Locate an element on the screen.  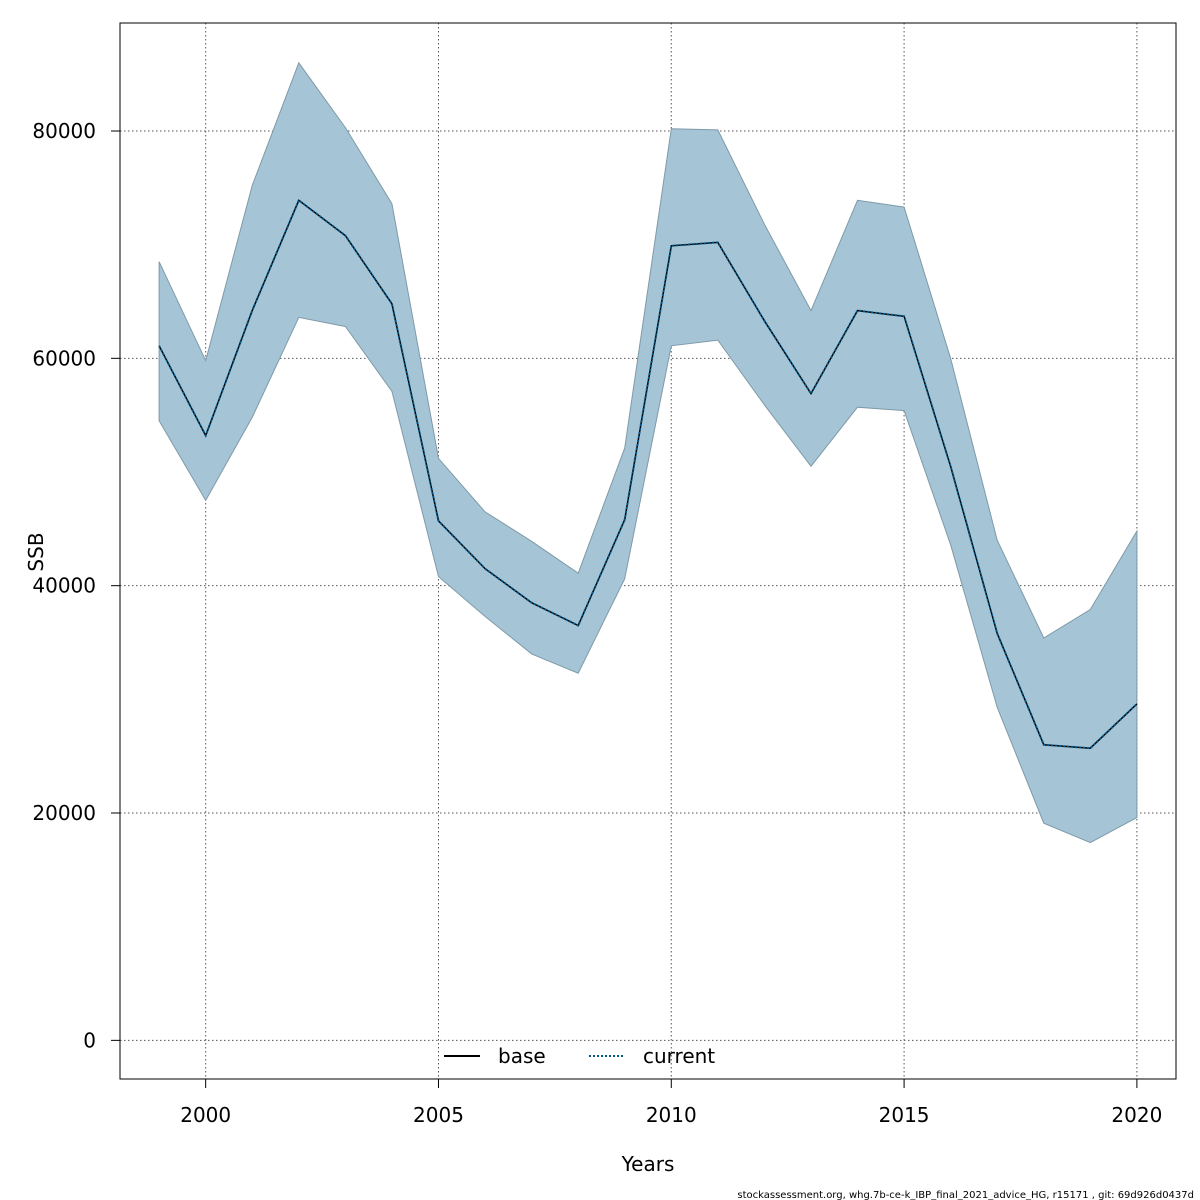
legend-label-current: current is located at coordinates (679, 1056).